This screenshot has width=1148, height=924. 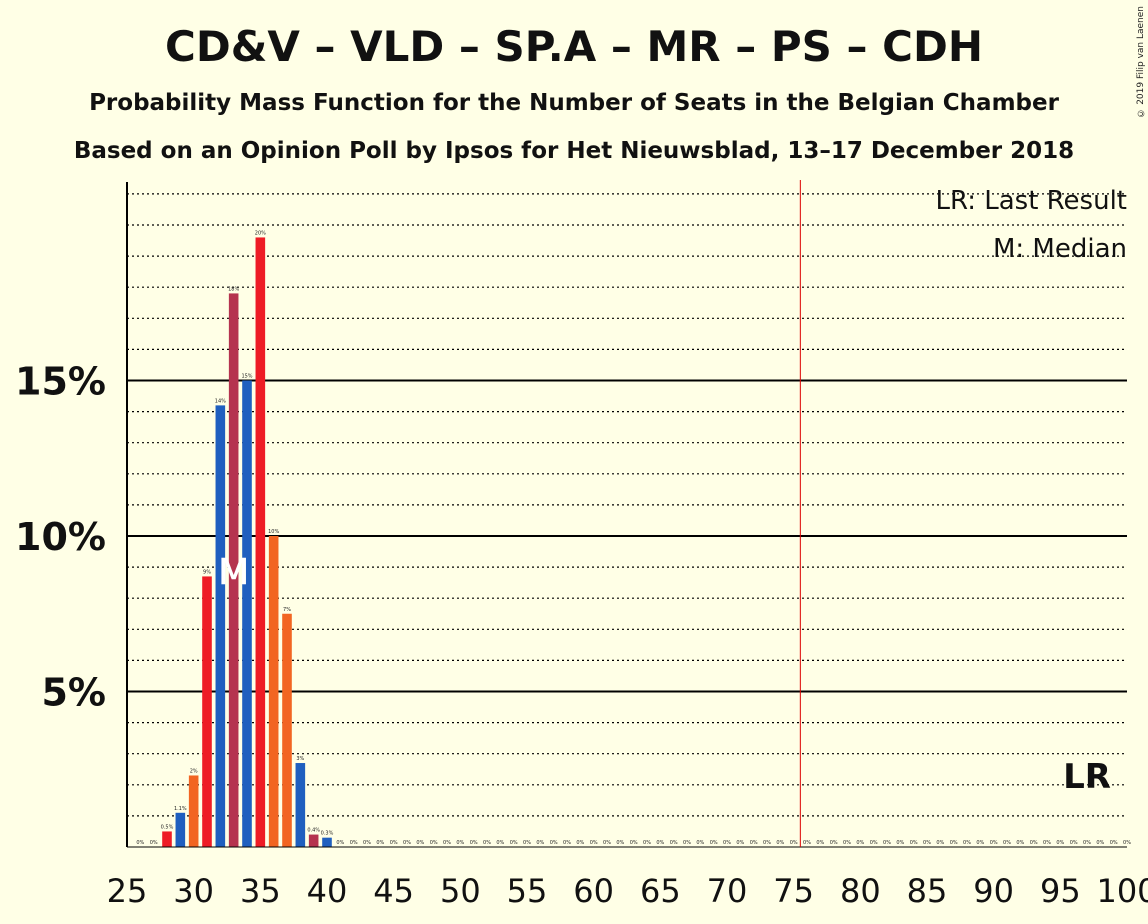 What do you see at coordinates (593, 891) in the screenshot?
I see `x-tick-label-60: 60` at bounding box center [593, 891].